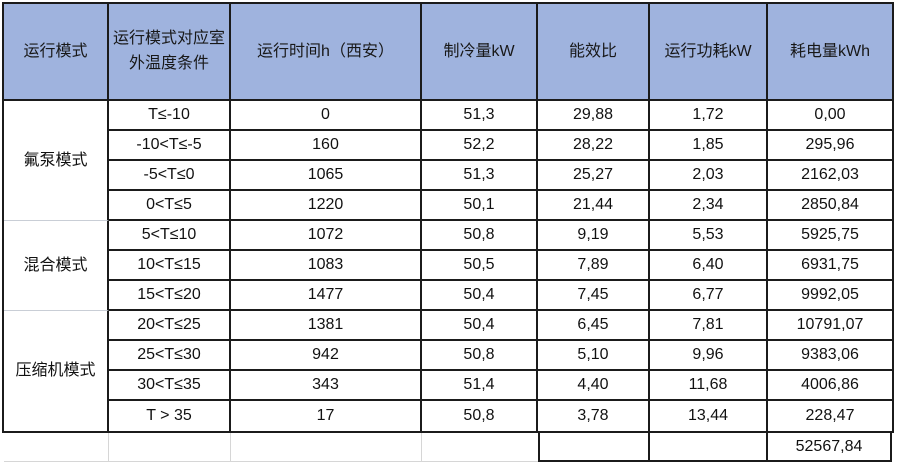 The width and height of the screenshot is (900, 468). I want to click on total-empty-eer, so click(594, 447).